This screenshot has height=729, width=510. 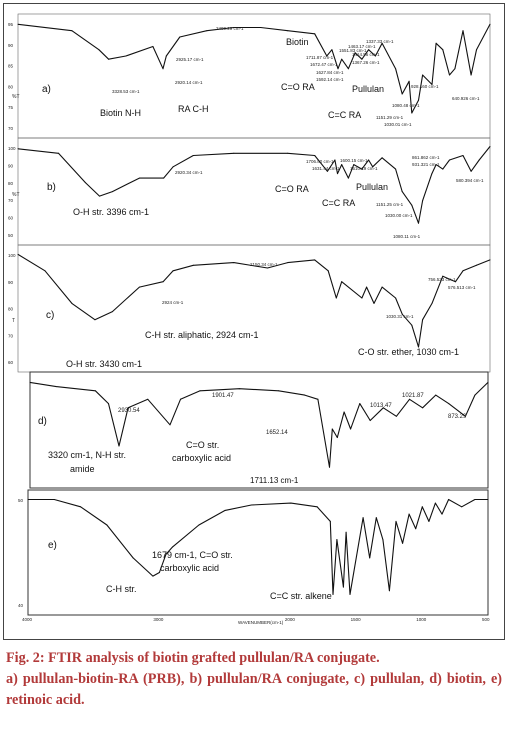 What do you see at coordinates (364, 168) in the screenshot?
I see `peak-b-1510: 1510.19 cm-1` at bounding box center [364, 168].